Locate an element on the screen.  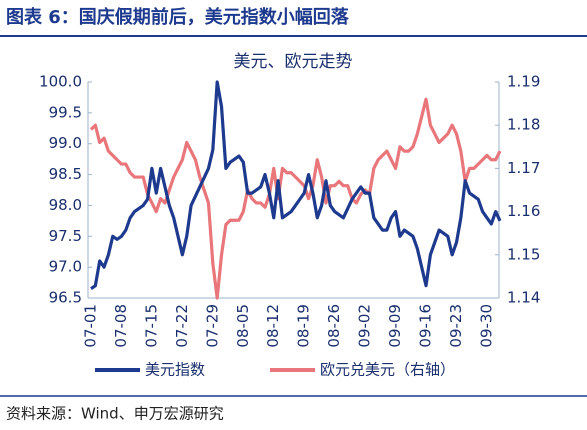
x-tick-label: 09-30 is located at coordinates (486, 326).